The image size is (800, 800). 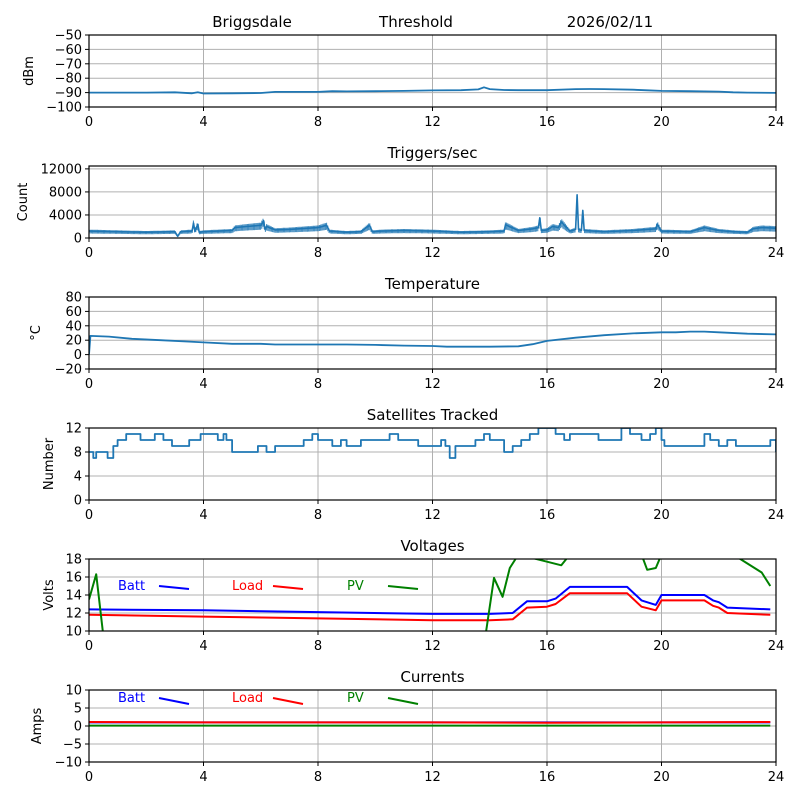 What do you see at coordinates (78, 453) in the screenshot?
I see `y-tick-label: 8` at bounding box center [78, 453].